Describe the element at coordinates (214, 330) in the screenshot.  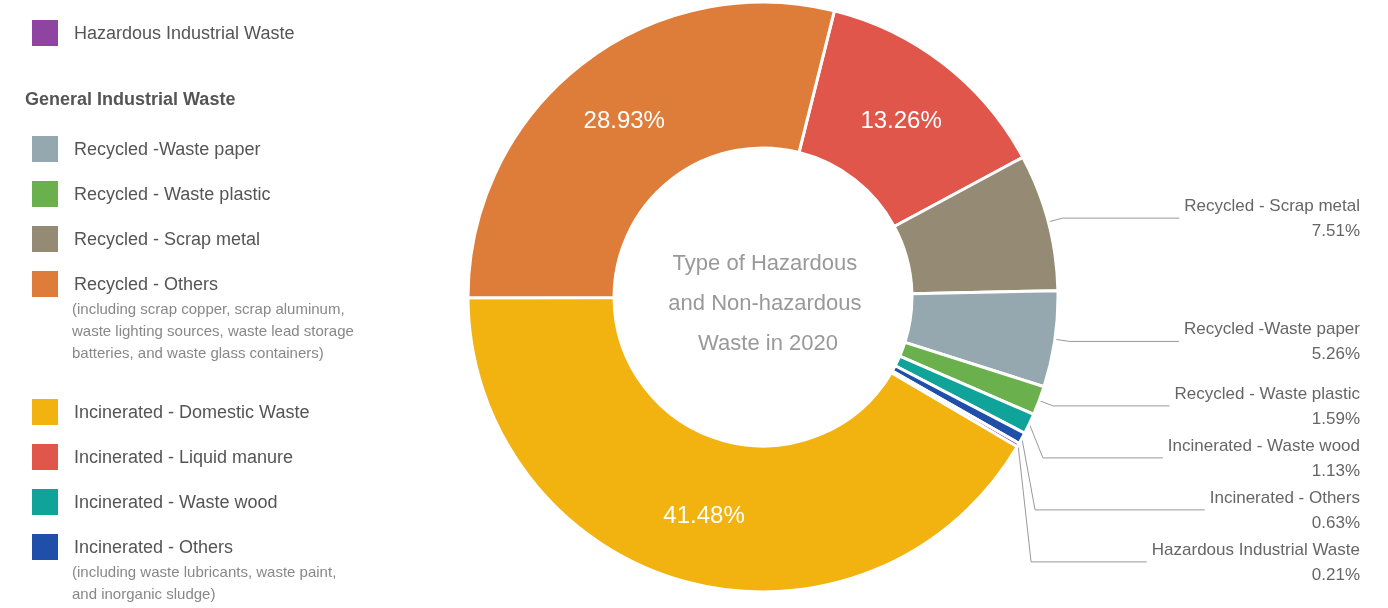
I see `text: (including scrap copper, scrap aluminum, waste lighting sources, waste lead storage batteries, and waste glass containers)` at that location.